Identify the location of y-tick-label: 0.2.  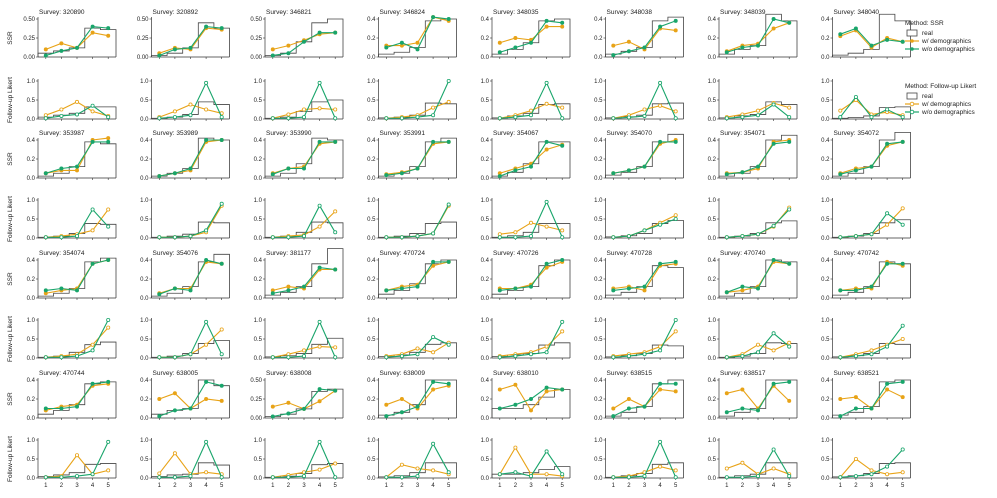
(598, 160).